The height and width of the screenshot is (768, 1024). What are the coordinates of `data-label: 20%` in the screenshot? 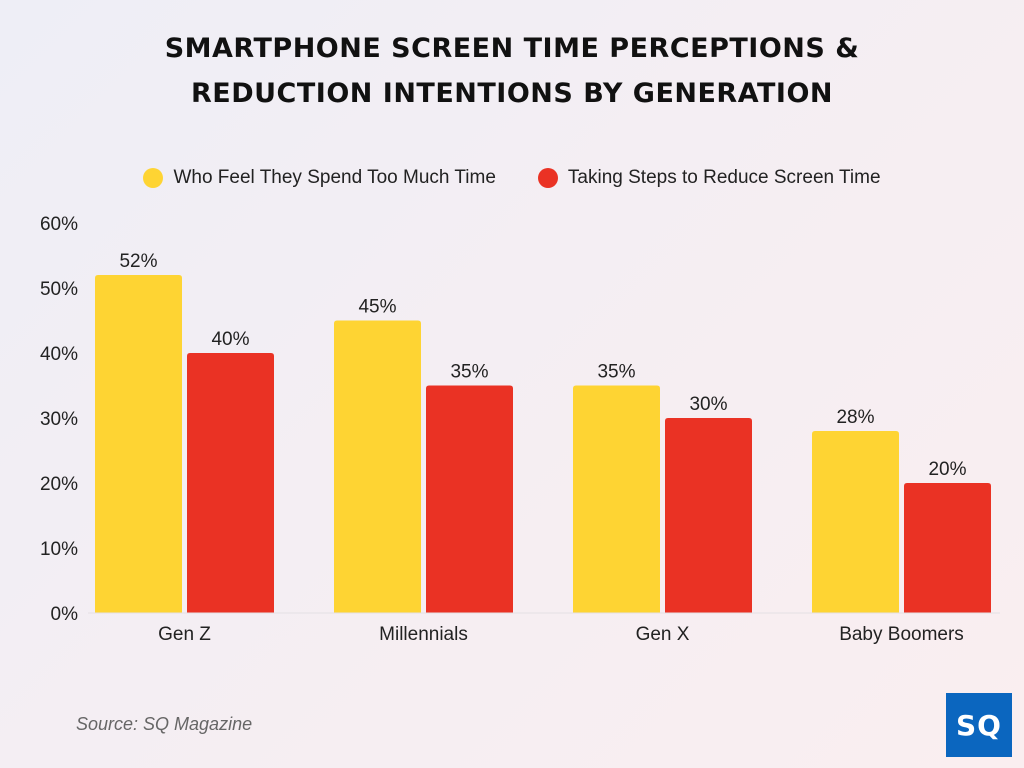 It's located at (947, 469).